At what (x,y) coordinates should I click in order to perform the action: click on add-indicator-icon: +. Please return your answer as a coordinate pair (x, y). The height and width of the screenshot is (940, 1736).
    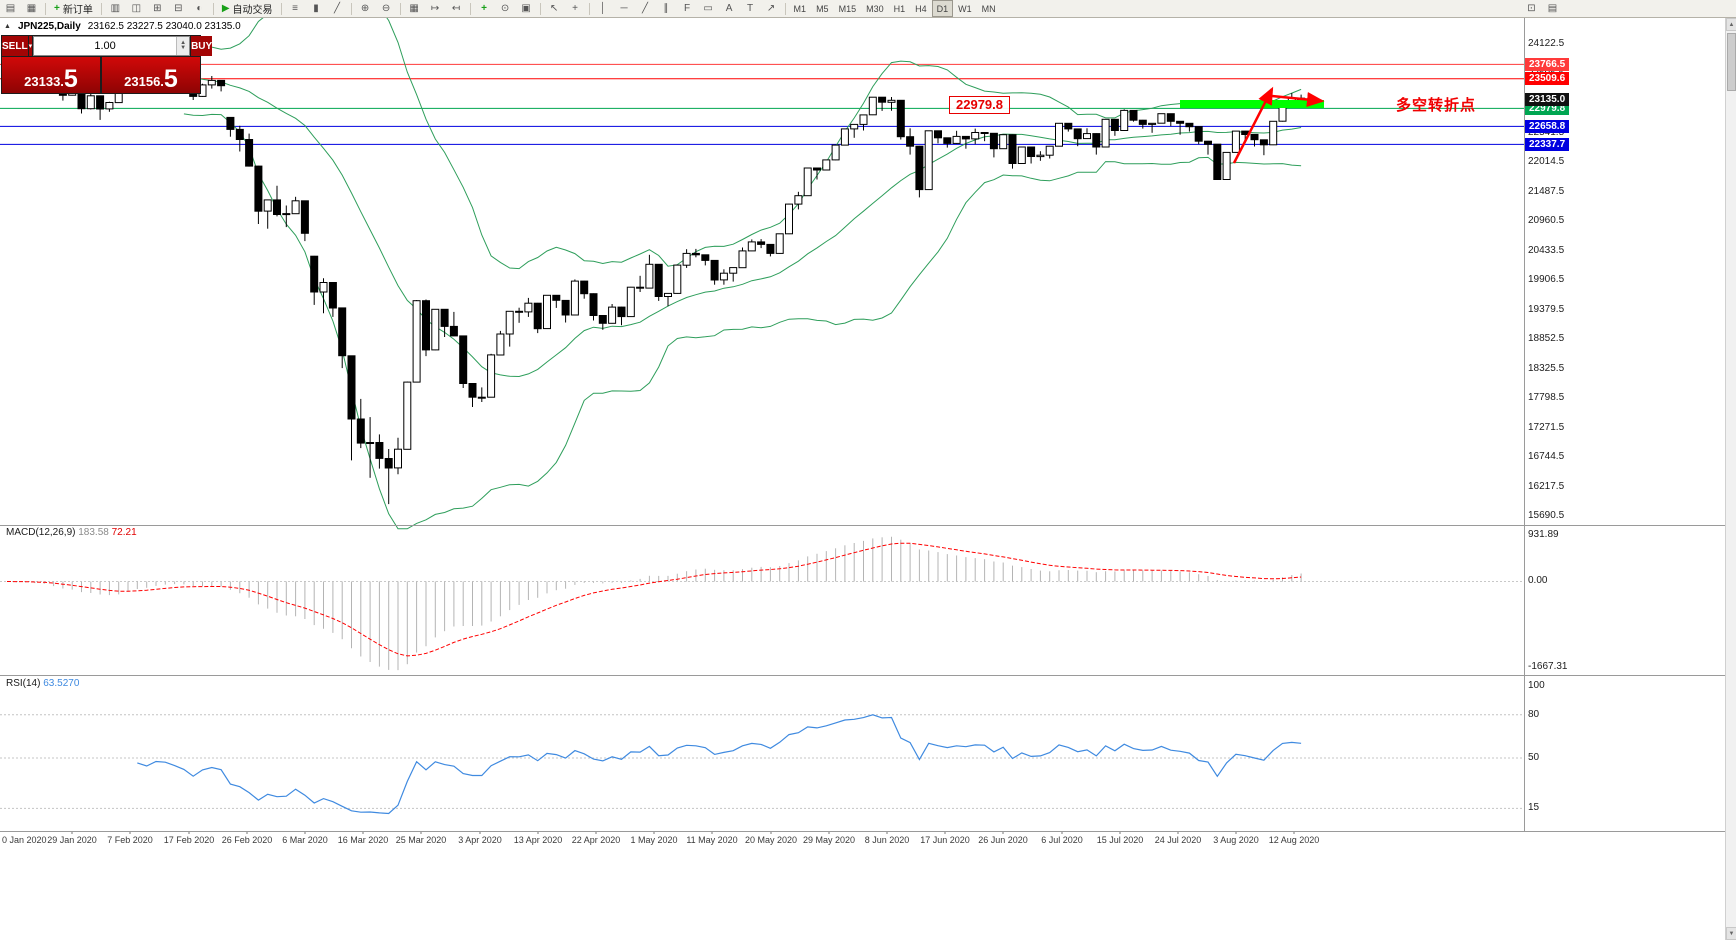
    Looking at the image, I should click on (484, 8).